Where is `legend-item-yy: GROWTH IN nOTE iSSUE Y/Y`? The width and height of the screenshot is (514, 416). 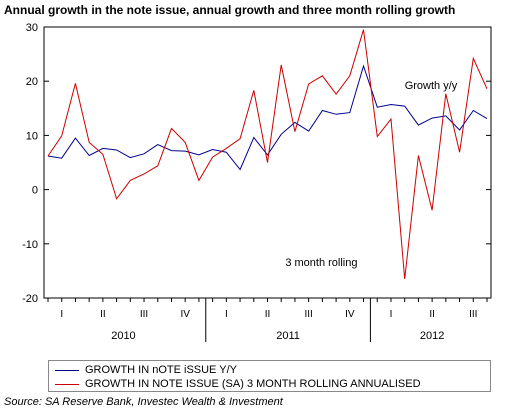 legend-item-yy: GROWTH IN nOTE iSSUE Y/Y is located at coordinates (146, 370).